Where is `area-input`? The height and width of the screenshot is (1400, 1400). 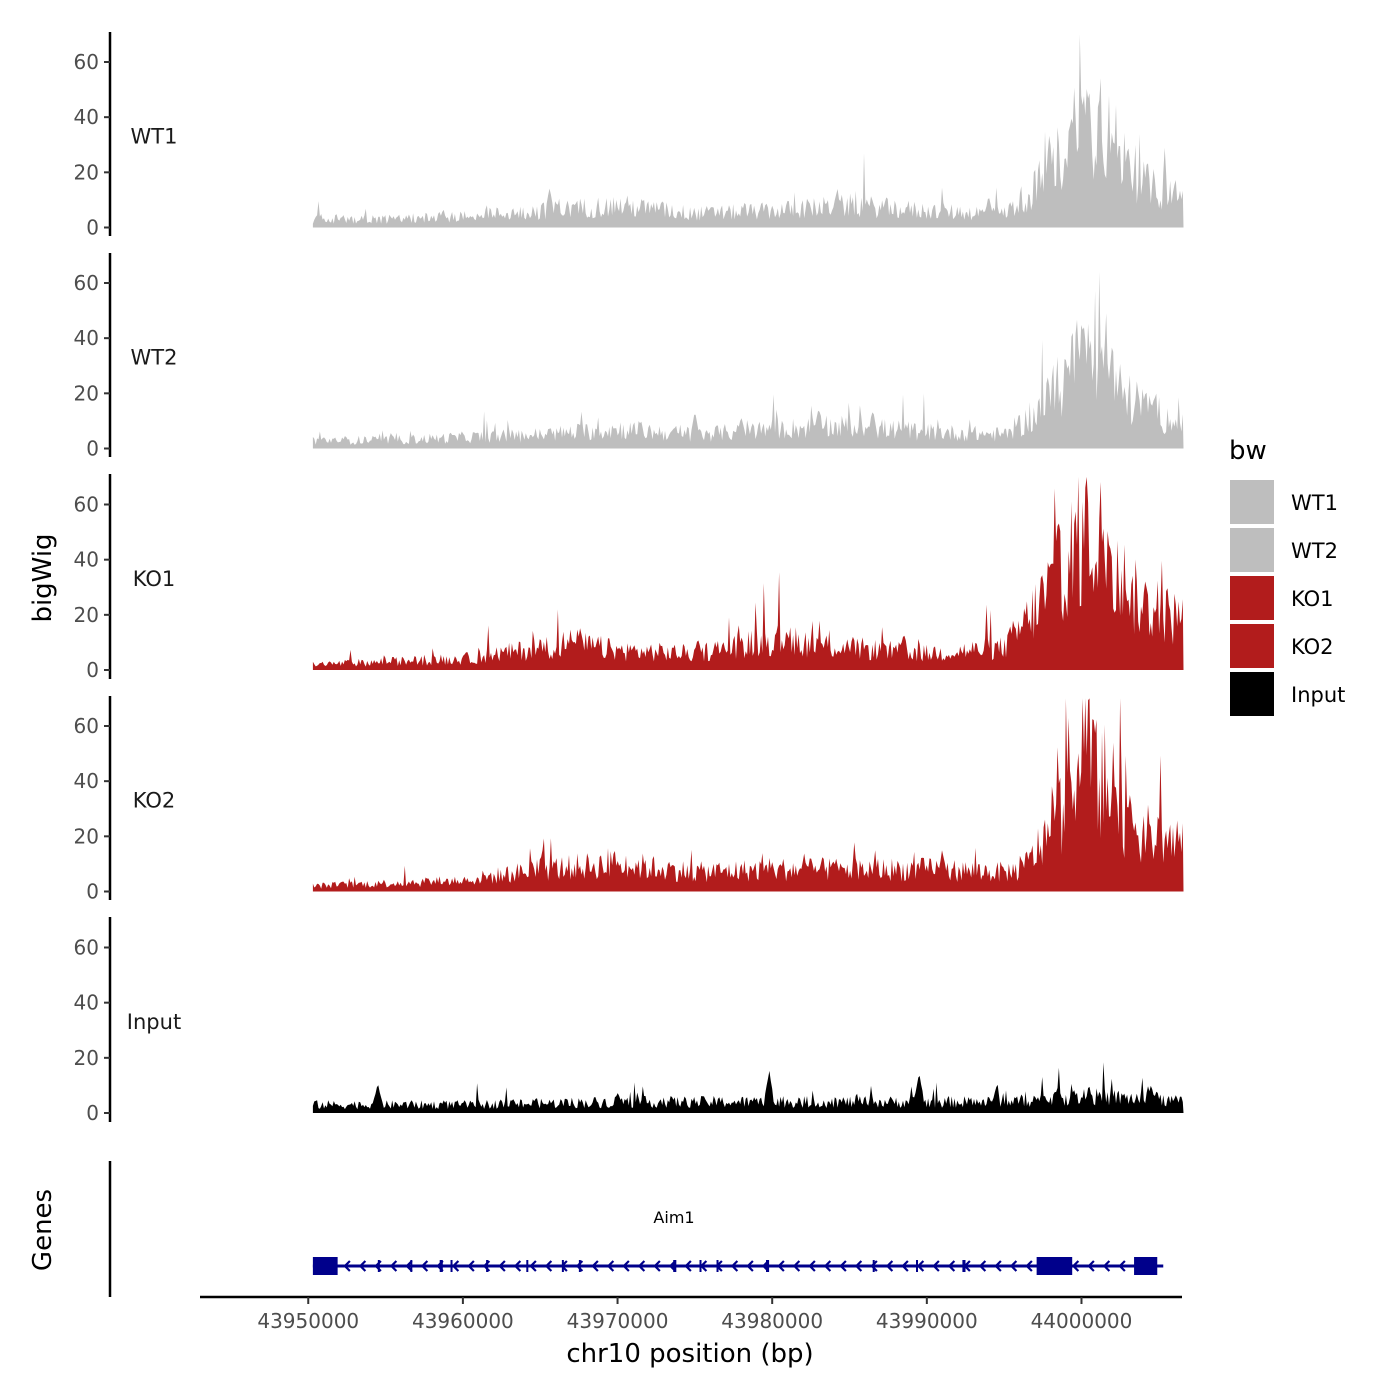
area-input is located at coordinates (748, 1087).